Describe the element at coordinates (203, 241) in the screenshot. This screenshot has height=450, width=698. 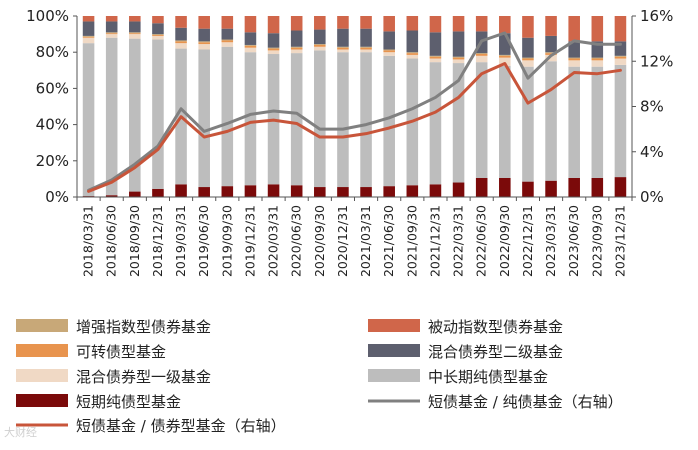
I see `x-tick-label-5: 2019/06/30` at that location.